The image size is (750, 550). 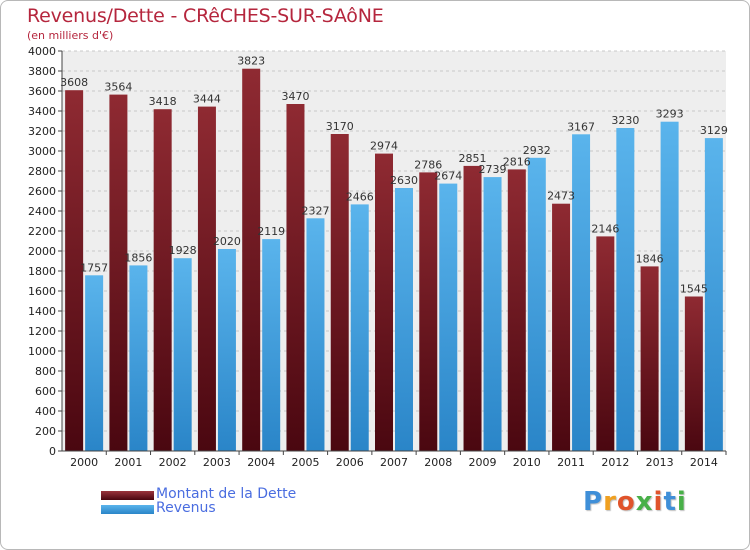 What do you see at coordinates (660, 462) in the screenshot?
I see `x-tick-label: 2013` at bounding box center [660, 462].